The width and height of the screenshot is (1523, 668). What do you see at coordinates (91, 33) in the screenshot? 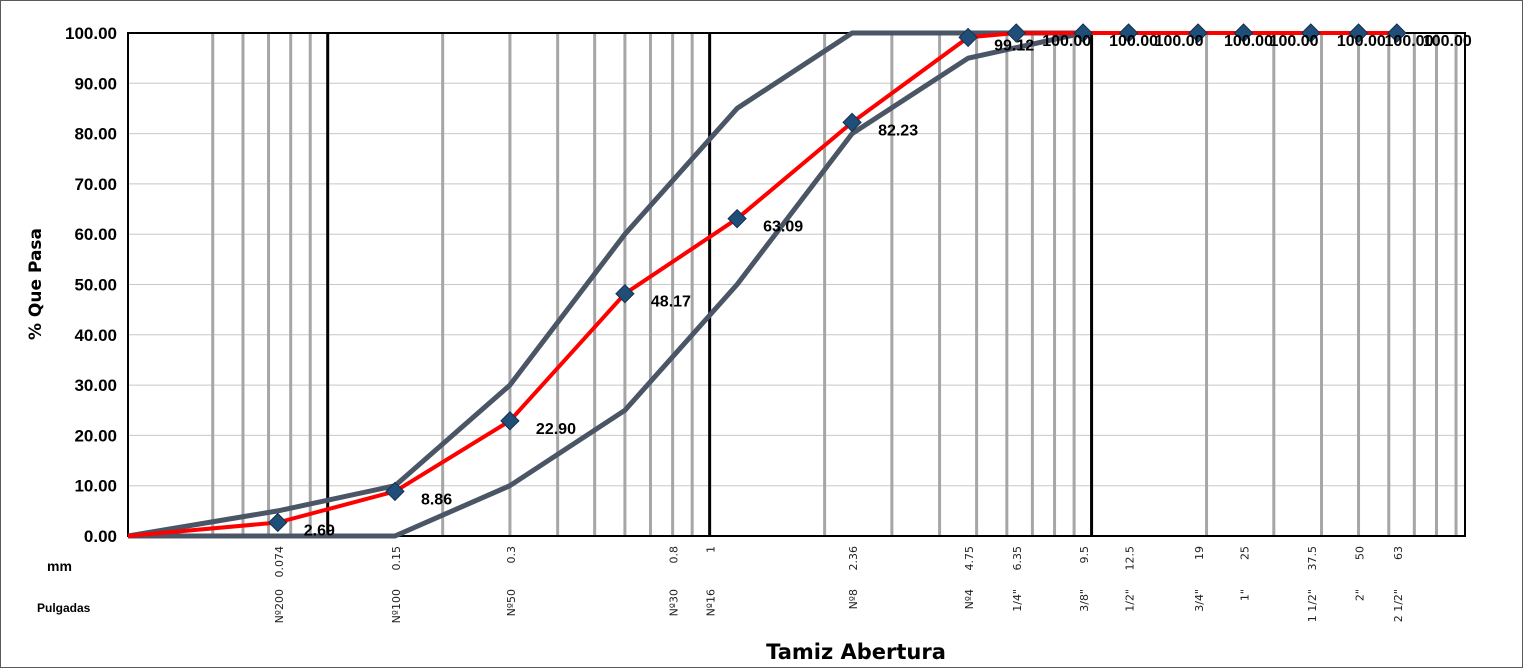
I see `y-tick-label: 100.00` at bounding box center [91, 33].